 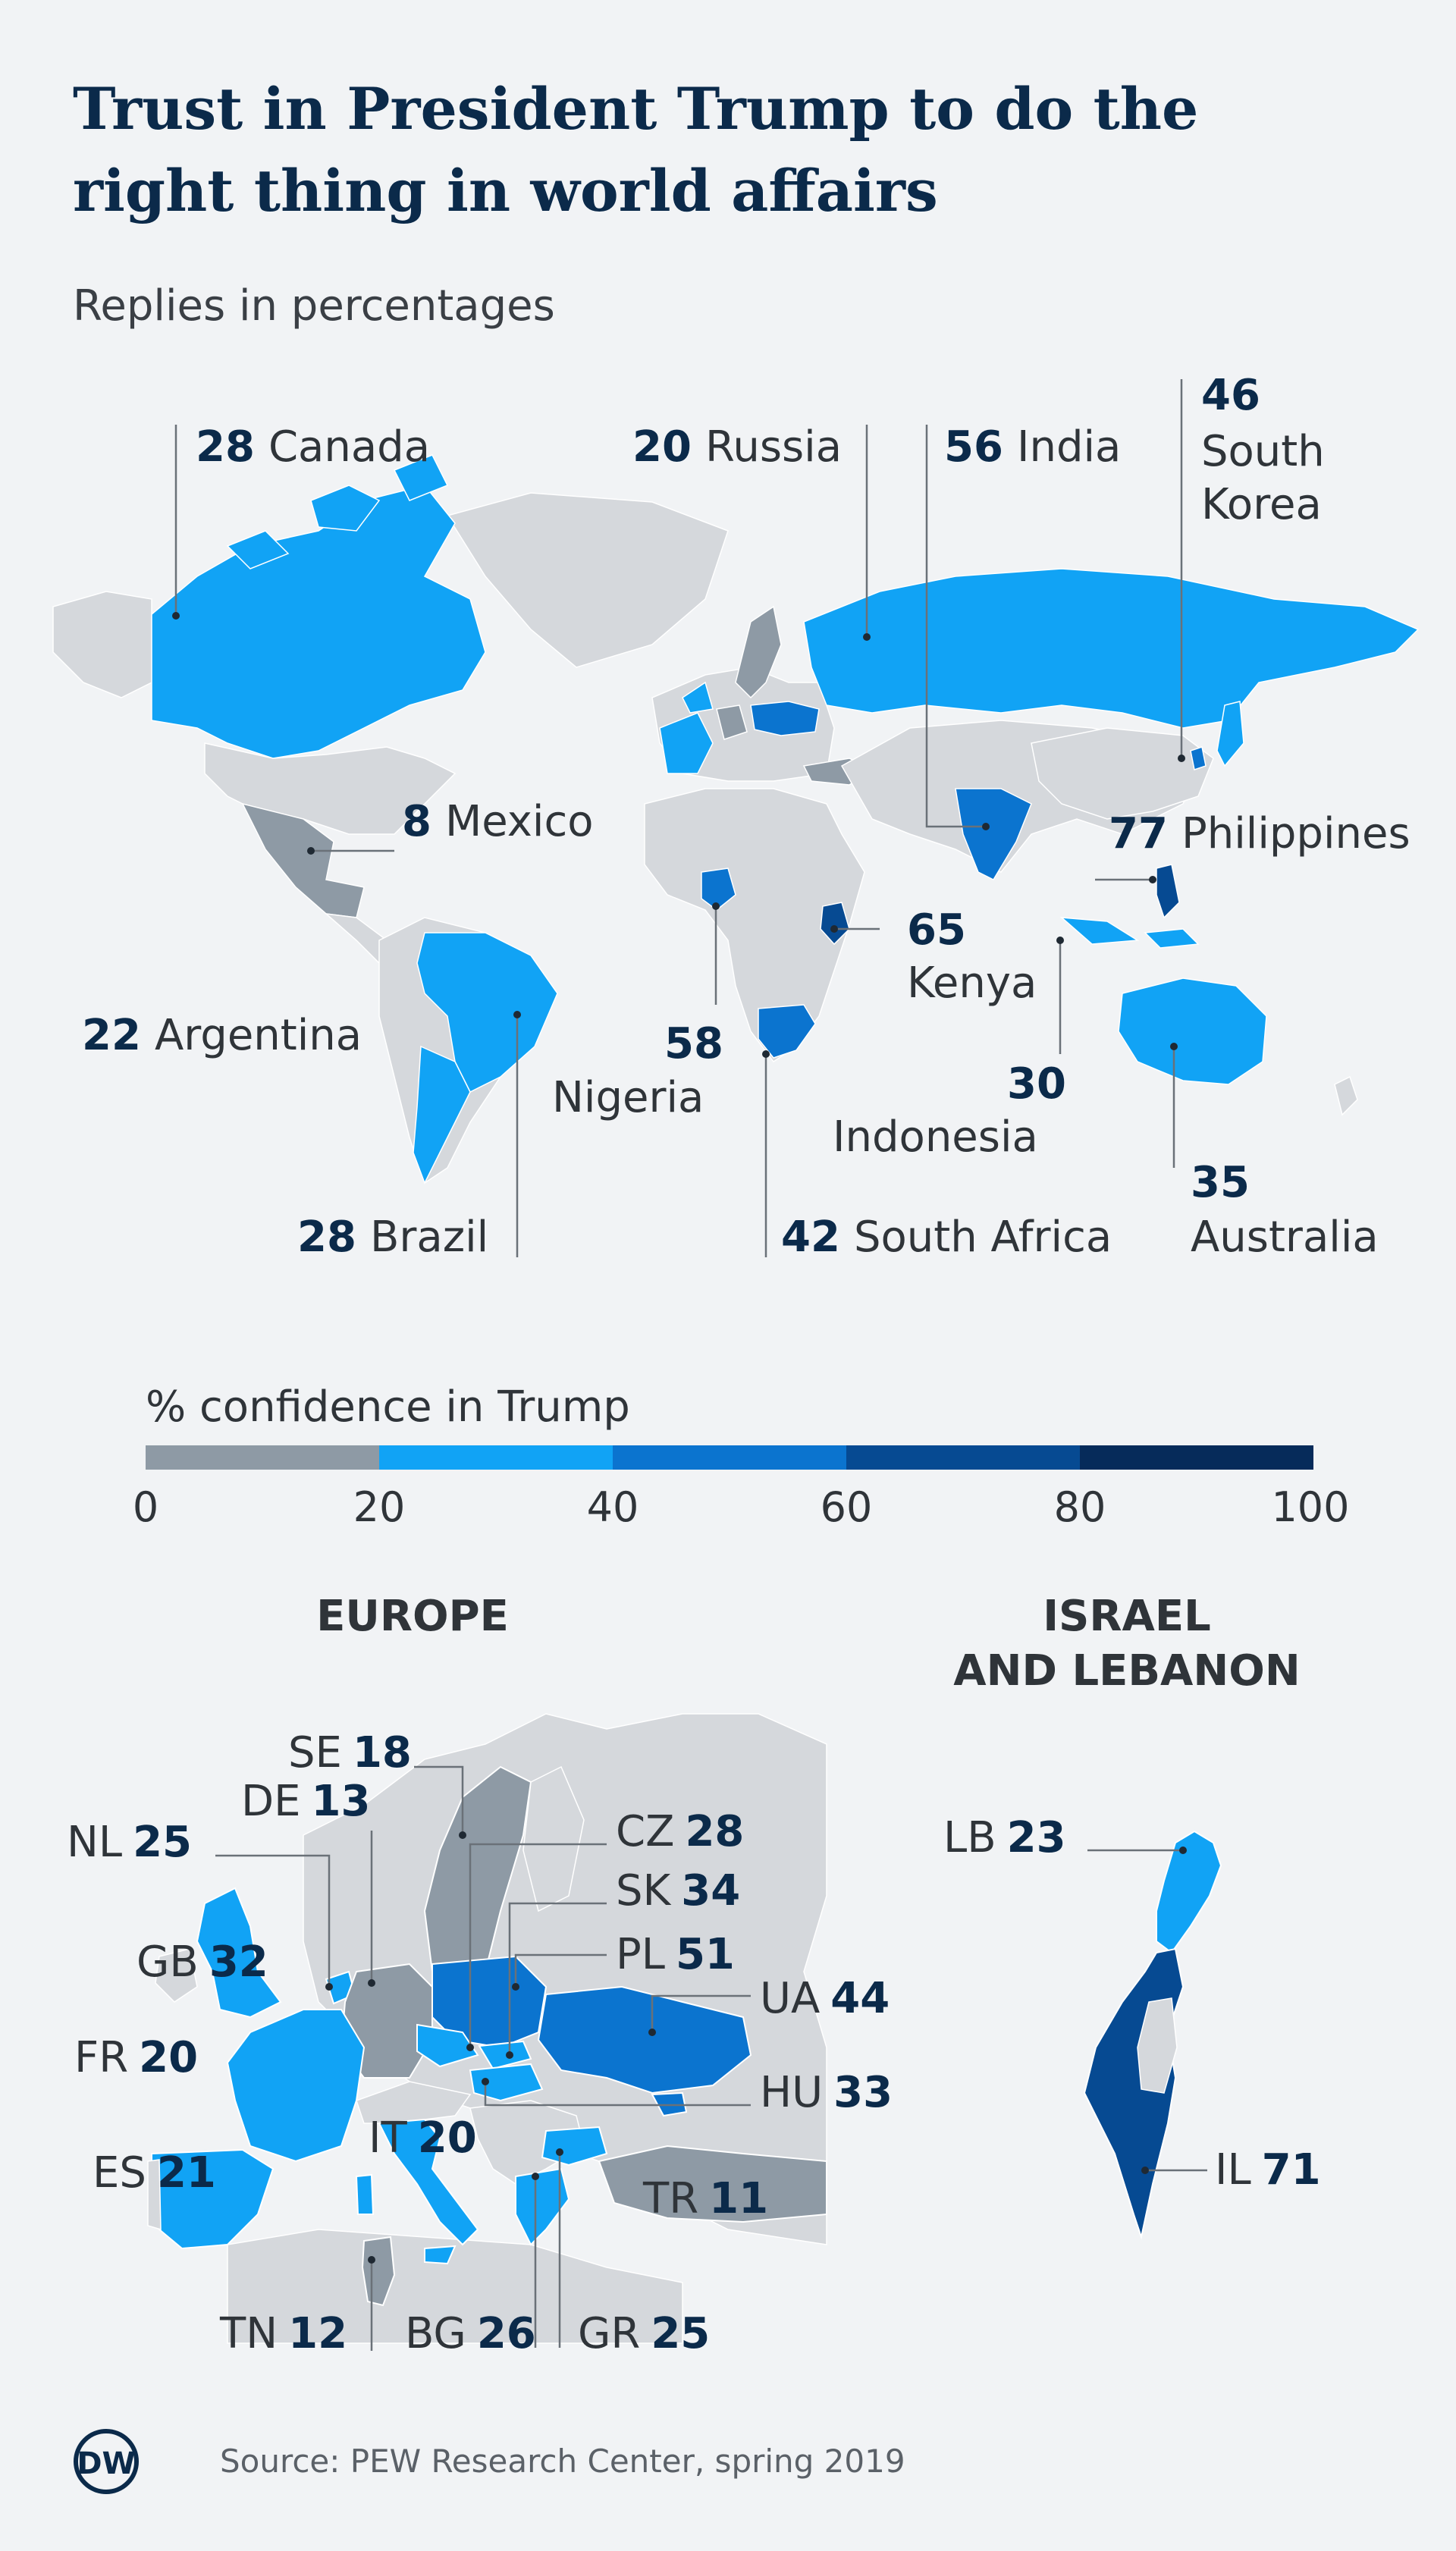 What do you see at coordinates (222, 1035) in the screenshot?
I see `label-argentina: 22 Argentina` at bounding box center [222, 1035].